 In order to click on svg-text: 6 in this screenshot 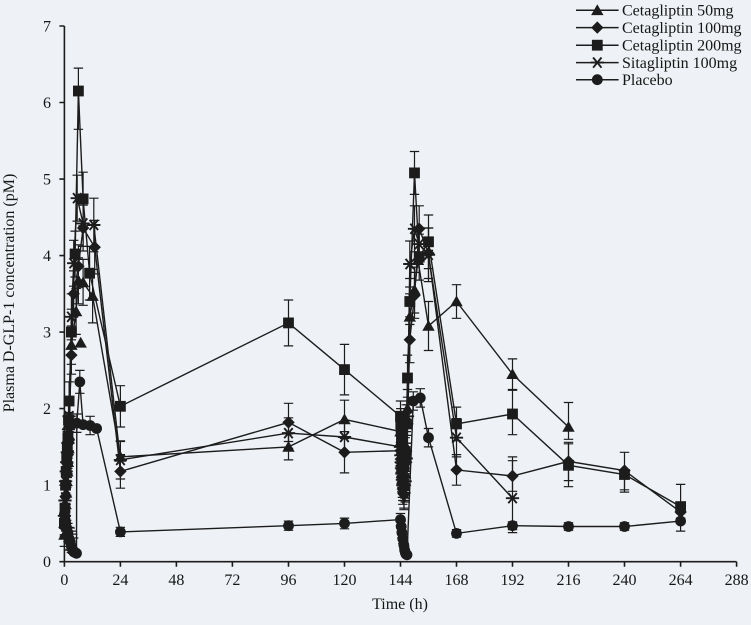, I will do `click(47, 103)`.